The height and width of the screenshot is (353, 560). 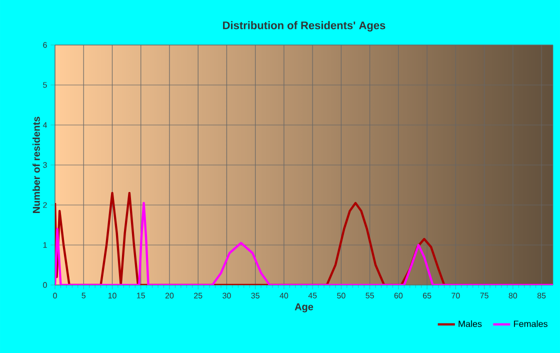 I want to click on x-tick-label: 5, so click(x=84, y=295).